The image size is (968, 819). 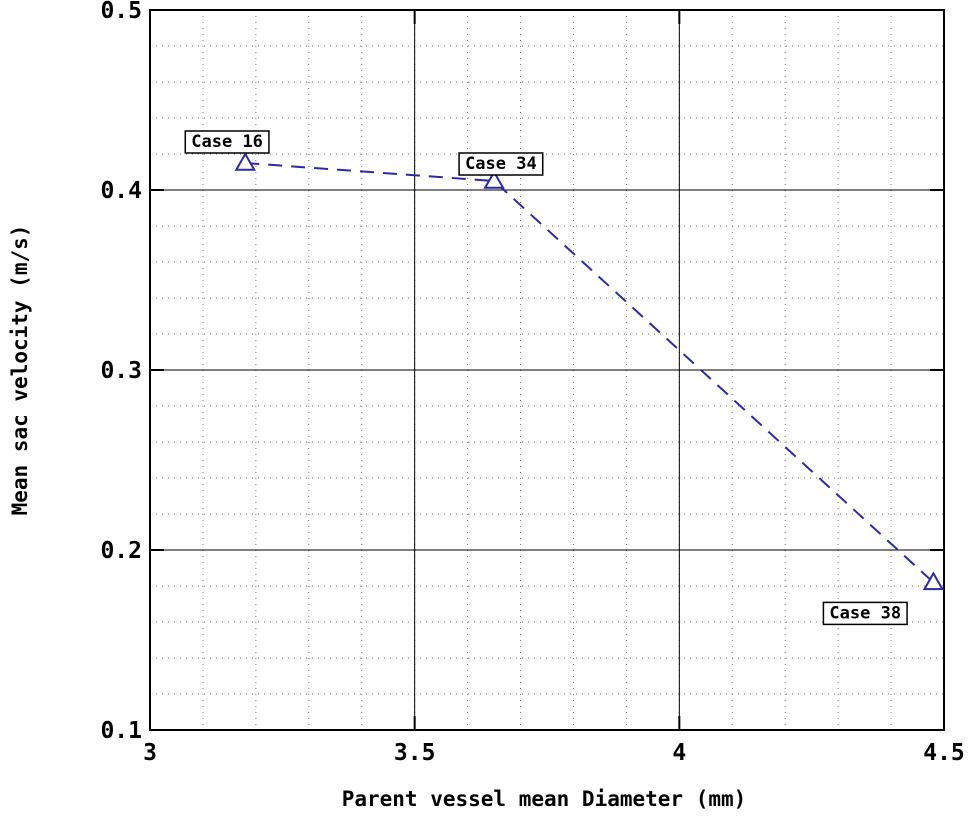 I want to click on y-tick-labels: 0.1 0.2 0.3 0.4 0.5, so click(x=121, y=372).